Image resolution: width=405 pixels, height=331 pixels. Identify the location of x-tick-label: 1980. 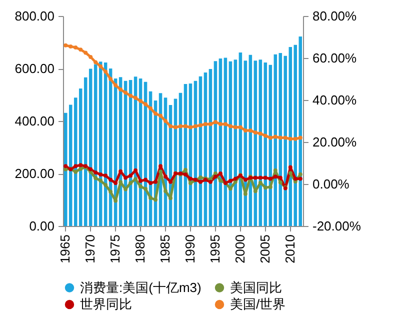
(140, 249).